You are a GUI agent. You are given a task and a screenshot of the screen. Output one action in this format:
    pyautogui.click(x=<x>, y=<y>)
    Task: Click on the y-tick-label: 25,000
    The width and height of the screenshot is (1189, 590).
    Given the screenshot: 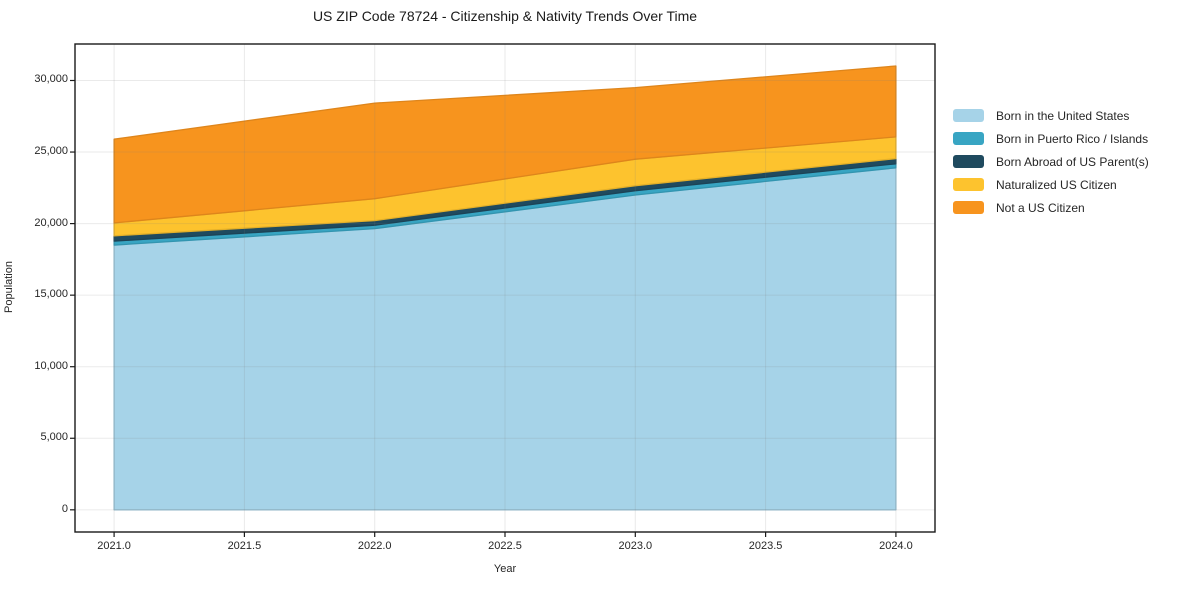 What is the action you would take?
    pyautogui.click(x=51, y=151)
    